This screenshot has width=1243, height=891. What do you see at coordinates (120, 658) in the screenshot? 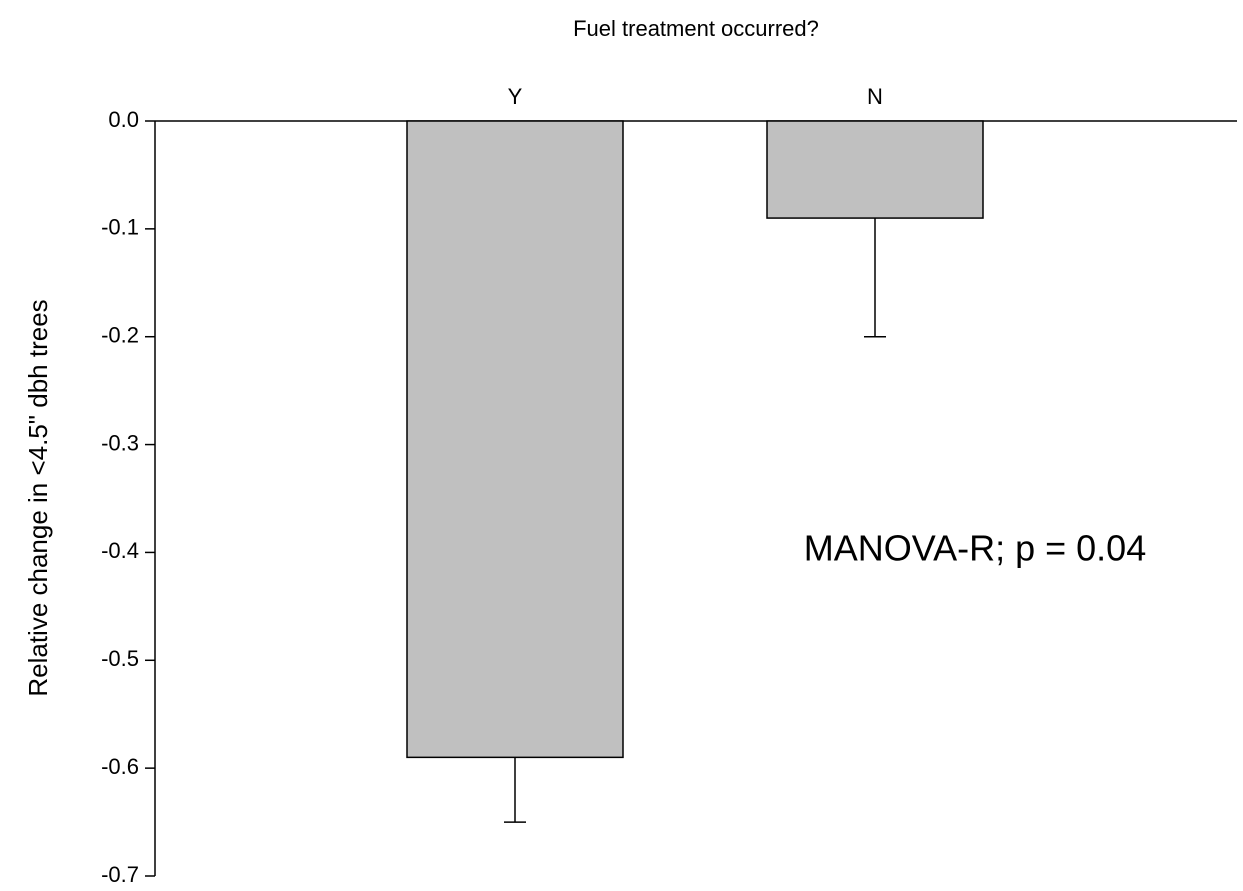
I see `y-tick-label: -0.5` at bounding box center [120, 658].